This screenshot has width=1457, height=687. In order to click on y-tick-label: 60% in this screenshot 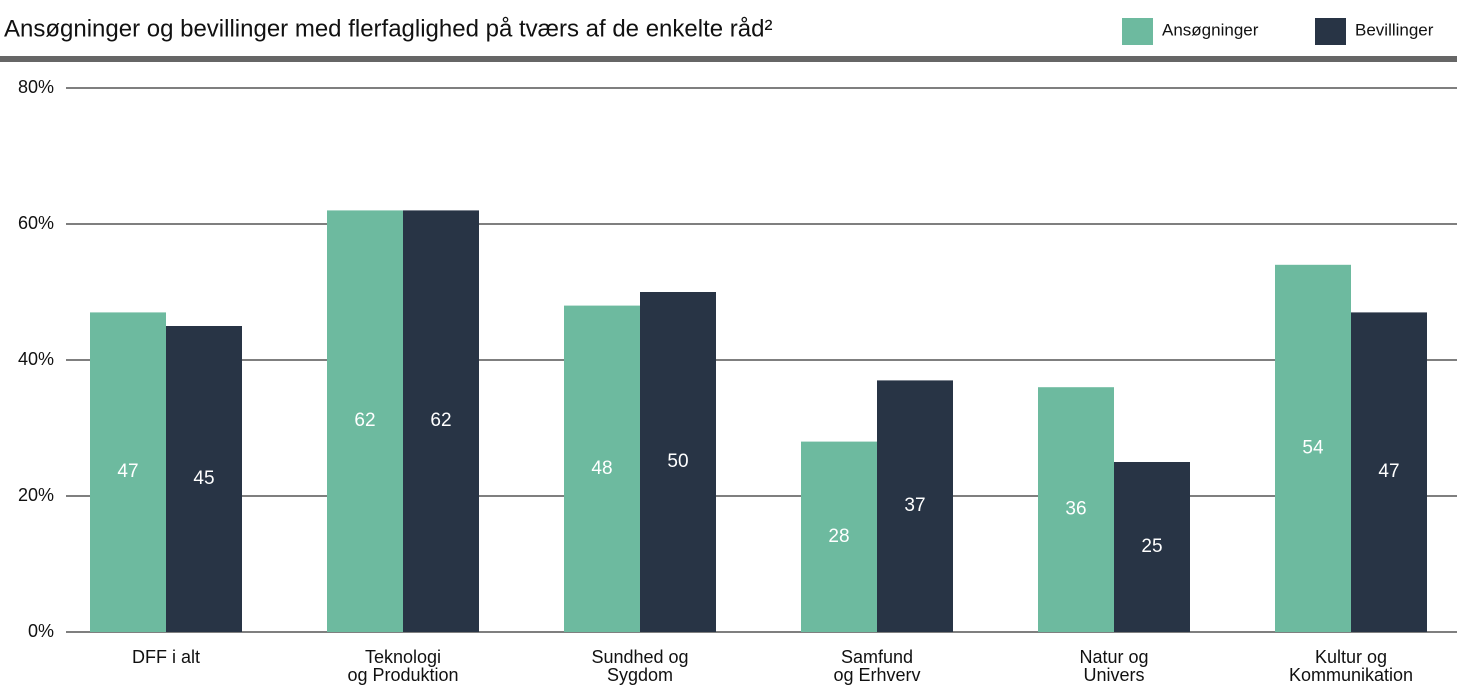, I will do `click(36, 223)`.